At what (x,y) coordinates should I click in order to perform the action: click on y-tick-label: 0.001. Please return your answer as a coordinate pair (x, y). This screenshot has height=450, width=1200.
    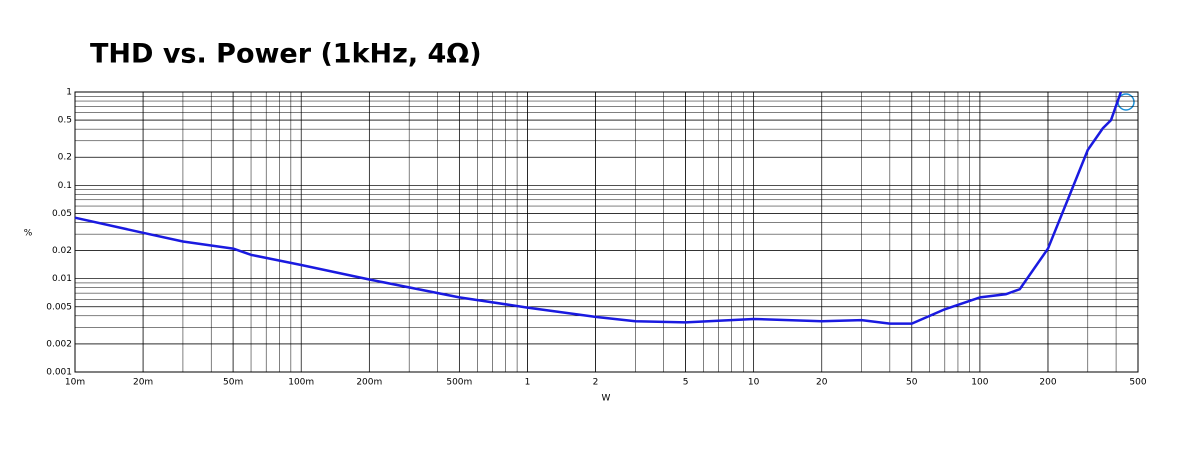
    Looking at the image, I should click on (59, 373).